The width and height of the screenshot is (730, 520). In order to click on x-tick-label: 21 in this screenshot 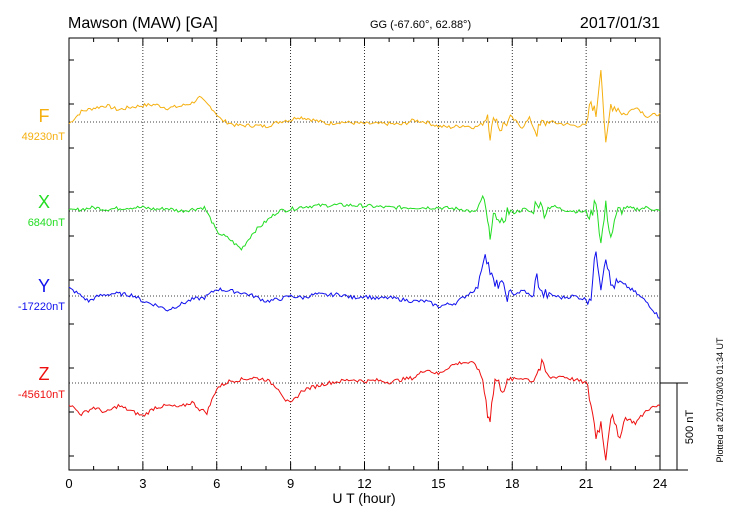, I will do `click(586, 483)`.